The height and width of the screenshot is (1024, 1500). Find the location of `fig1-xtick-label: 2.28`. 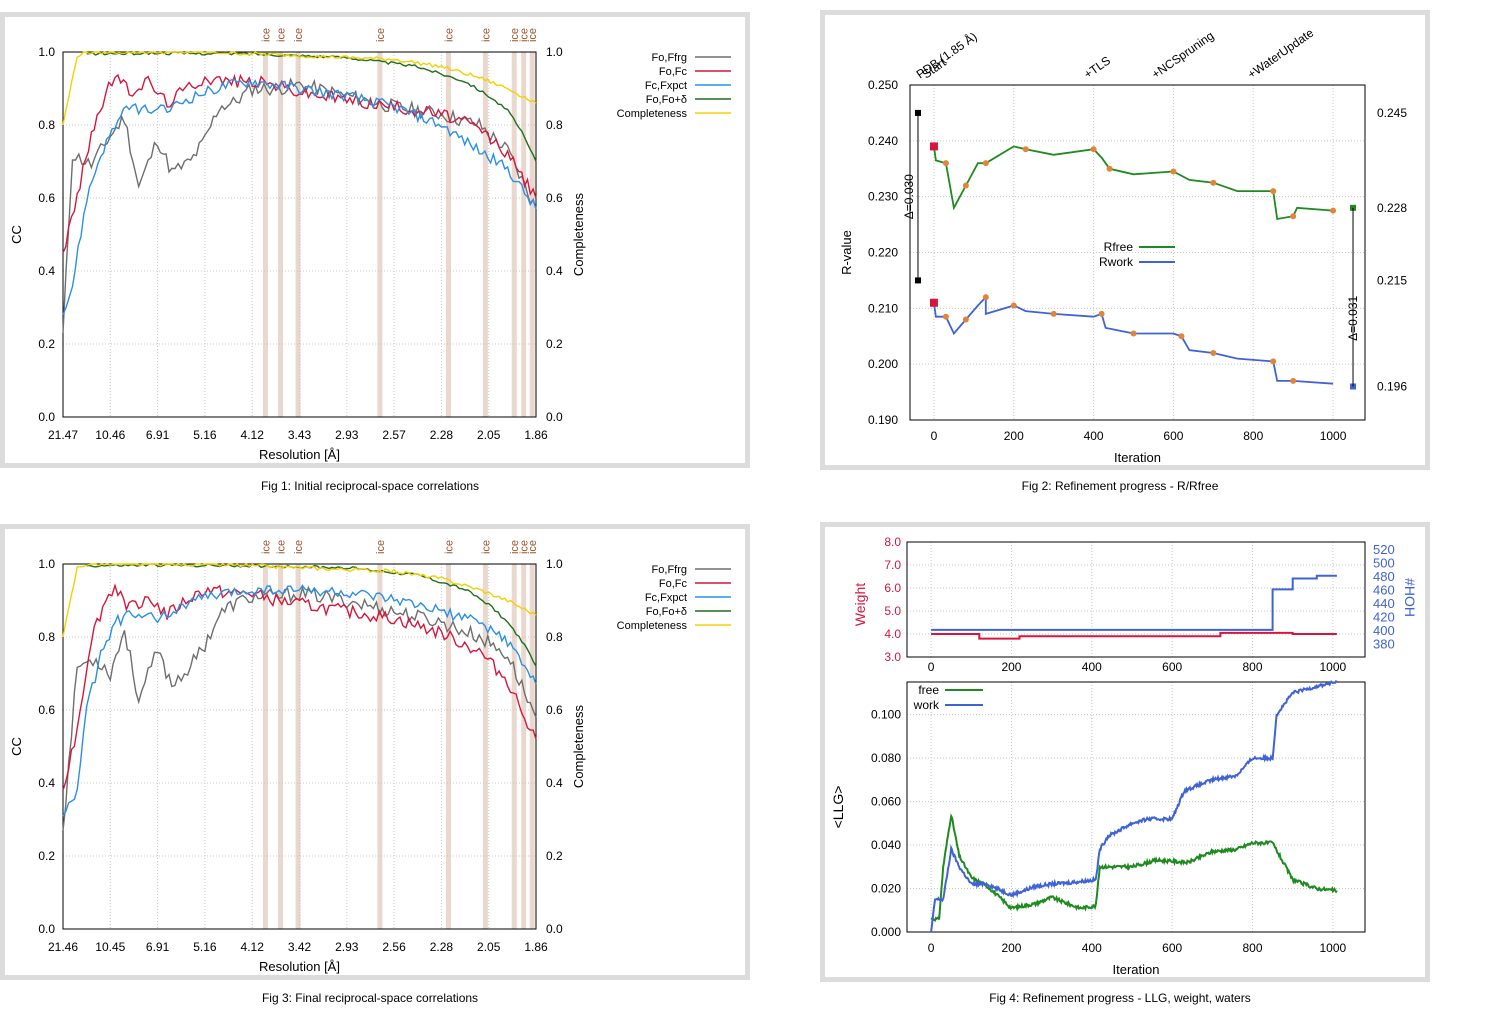

fig1-xtick-label: 2.28 is located at coordinates (442, 435).